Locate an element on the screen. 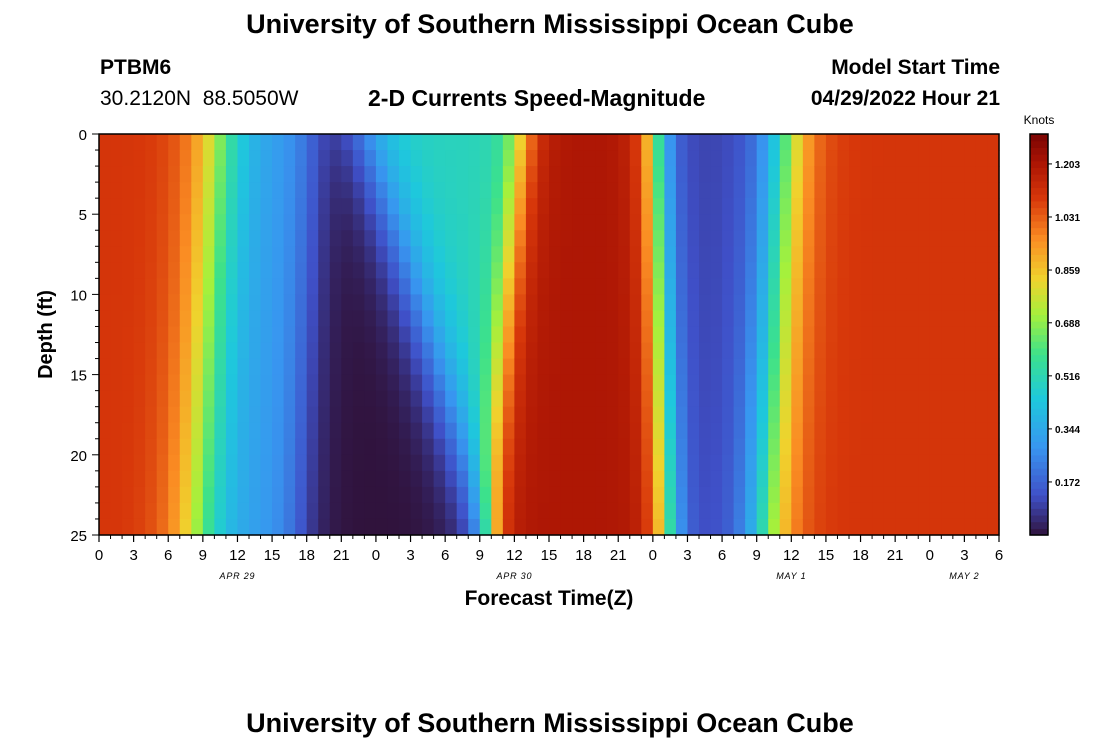  x-tick-label: 0 is located at coordinates (930, 555).